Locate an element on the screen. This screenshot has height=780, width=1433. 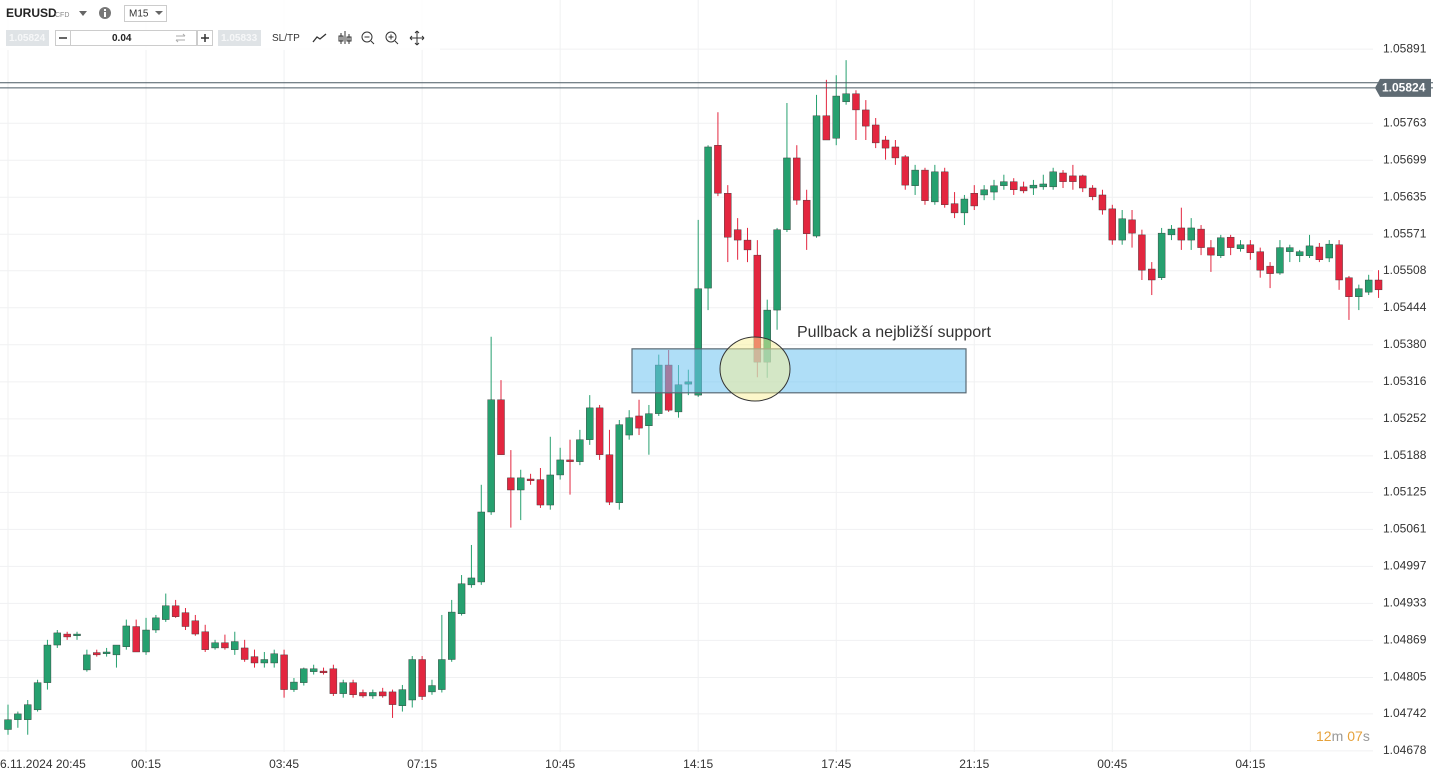
y-tick-label: 1.05891 is located at coordinates (1405, 48).